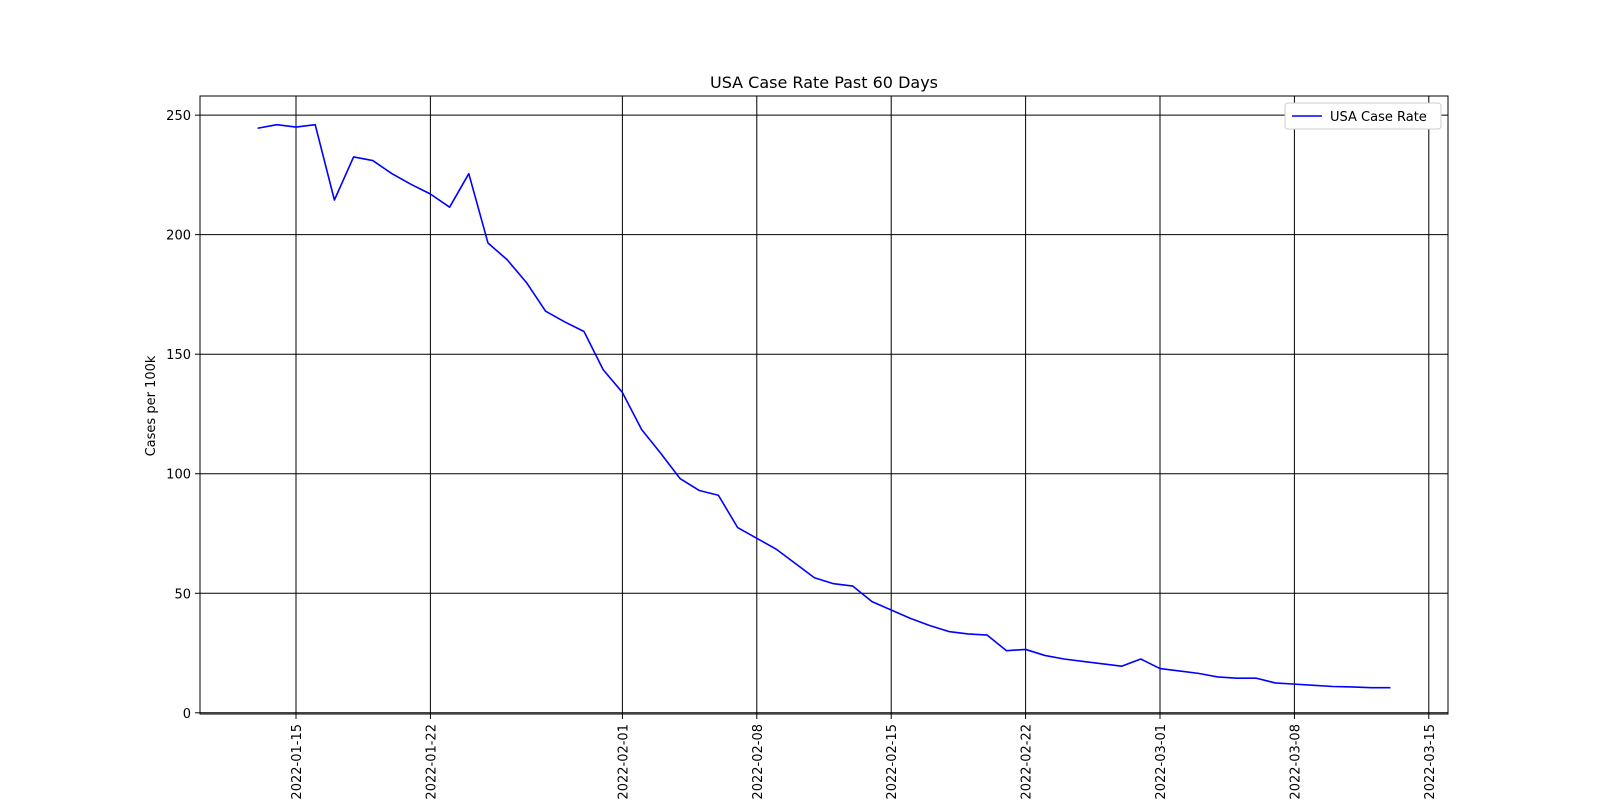  Describe the element at coordinates (178, 475) in the screenshot. I see `y-tick-label: 100` at that location.